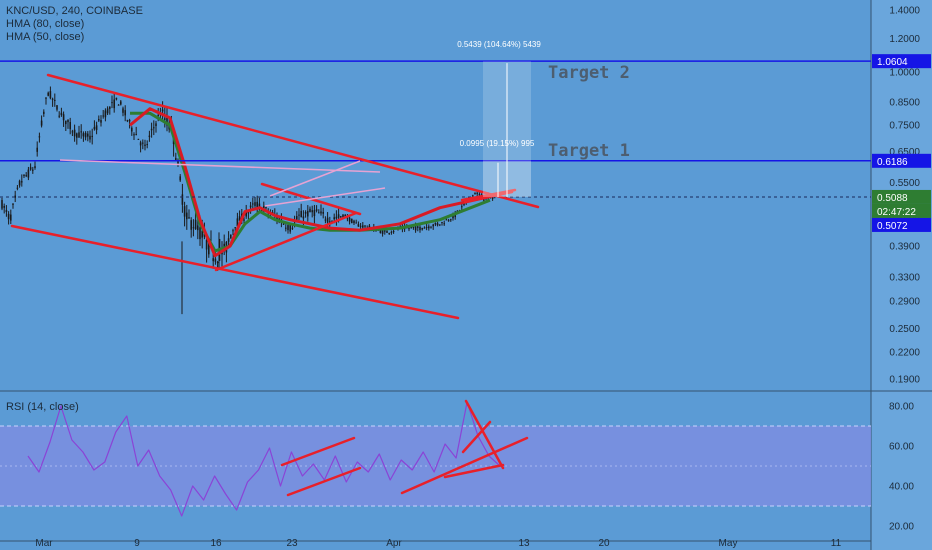 This screenshot has height=550, width=932. Describe the element at coordinates (904, 380) in the screenshot. I see `price-tick-label: 0.1900` at that location.